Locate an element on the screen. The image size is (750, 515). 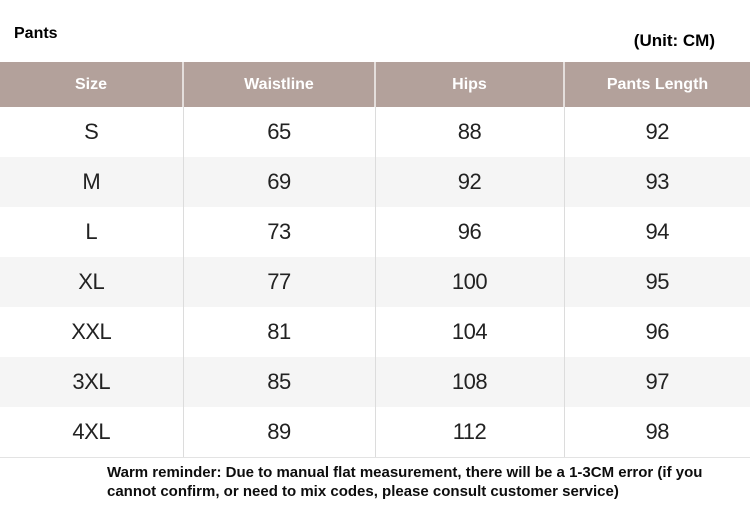
table-row: XXL 81 104 96 is located at coordinates (375, 332).